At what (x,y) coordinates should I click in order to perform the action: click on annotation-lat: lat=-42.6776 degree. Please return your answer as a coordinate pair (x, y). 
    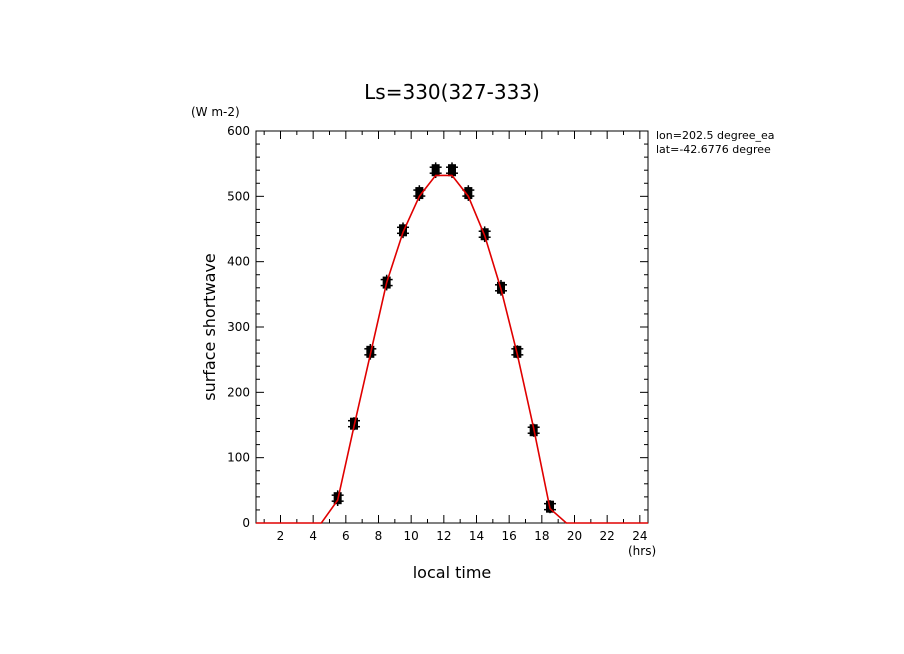
    Looking at the image, I should click on (713, 149).